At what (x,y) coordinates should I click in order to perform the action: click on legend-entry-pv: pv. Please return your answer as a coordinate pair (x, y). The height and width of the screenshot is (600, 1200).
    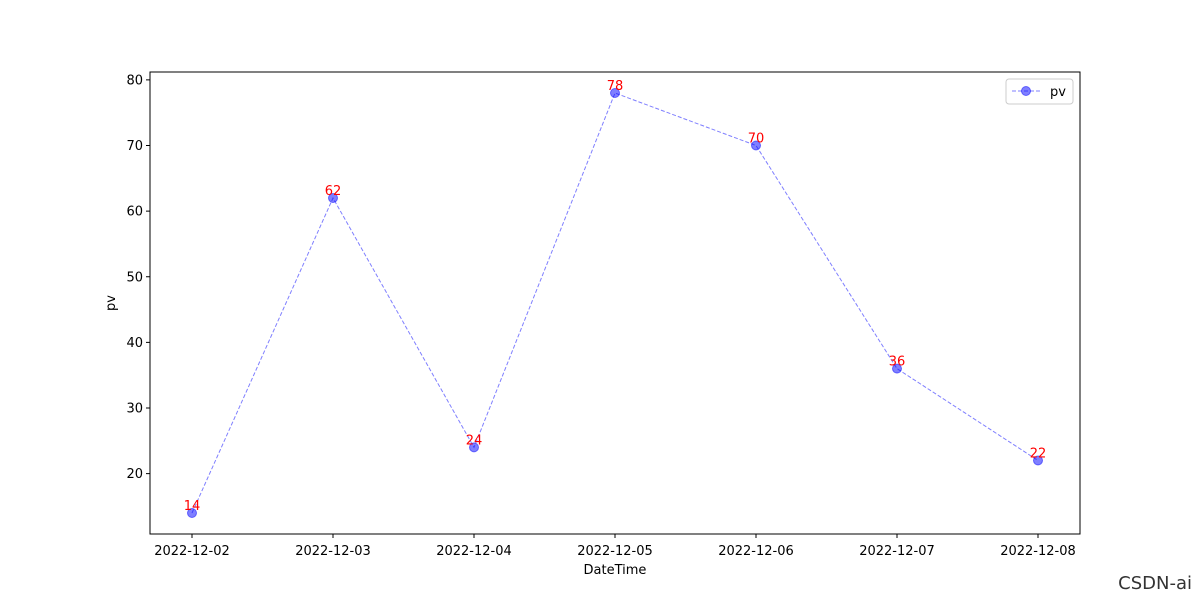
    Looking at the image, I should click on (1058, 92).